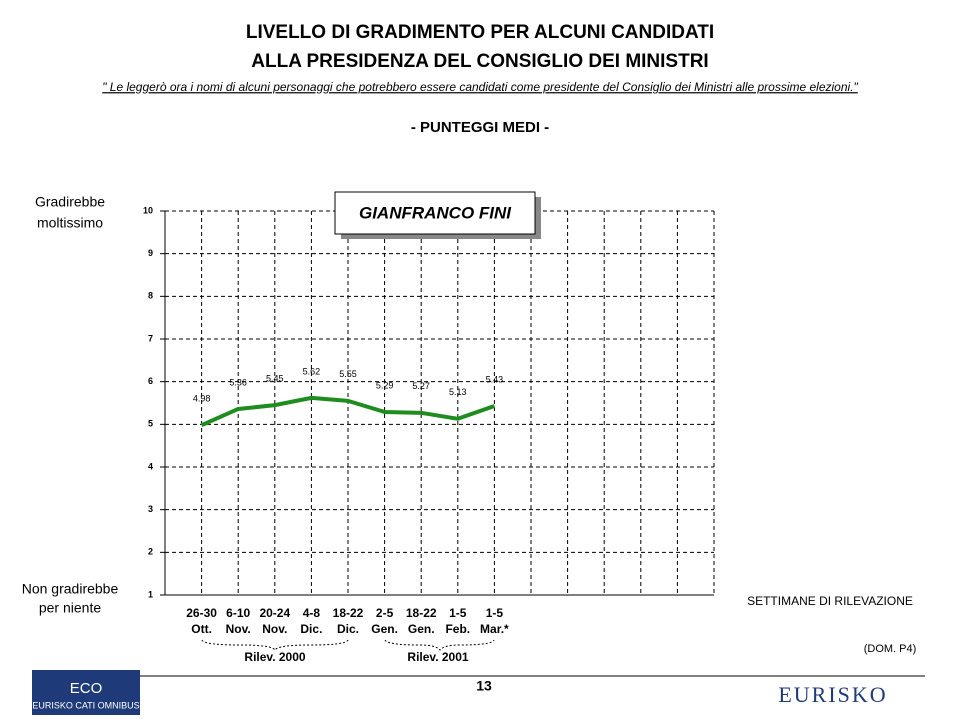 This screenshot has width=959, height=719. What do you see at coordinates (201, 613) in the screenshot?
I see `x-tick-label: 26-30` at bounding box center [201, 613].